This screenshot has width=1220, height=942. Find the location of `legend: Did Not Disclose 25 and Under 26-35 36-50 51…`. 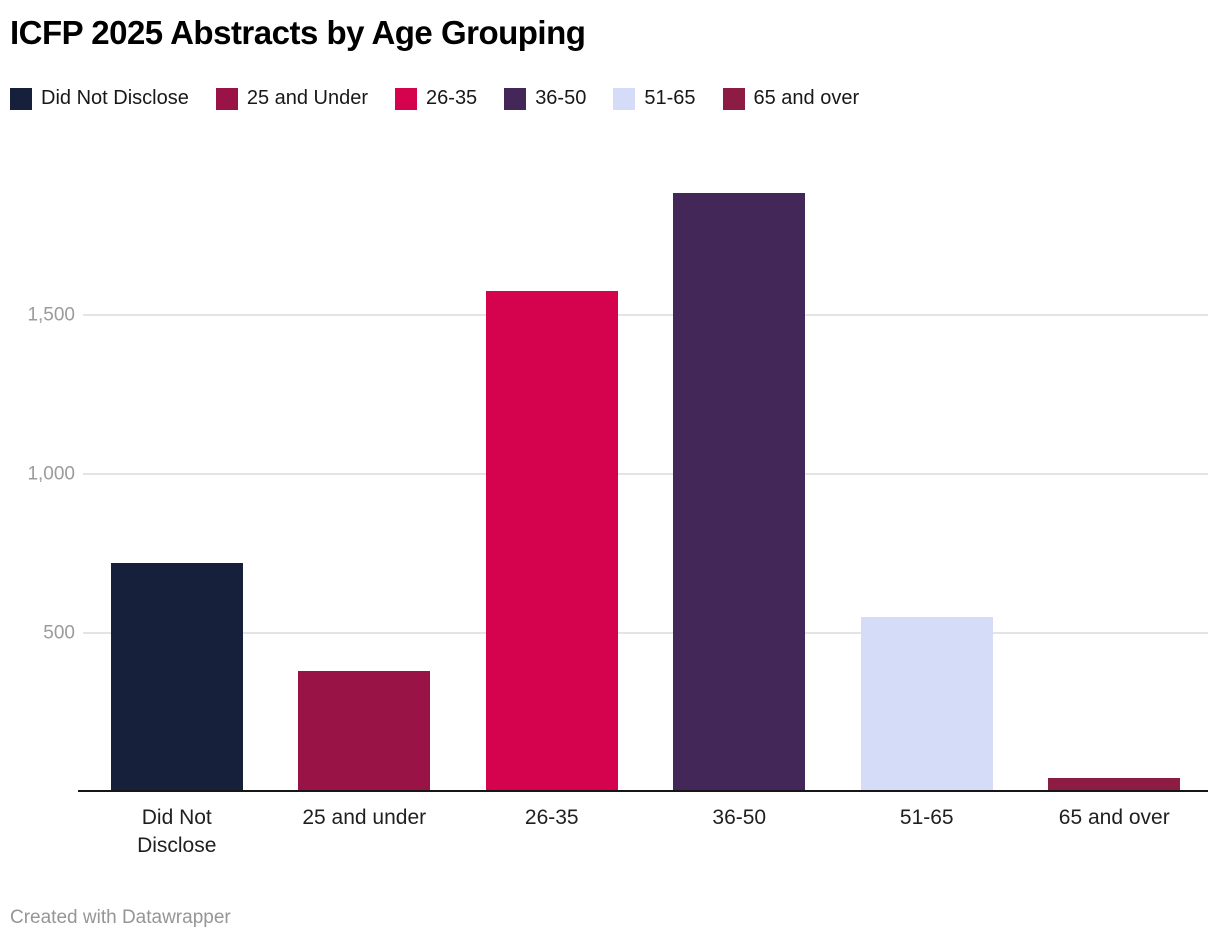

legend: Did Not Disclose 25 and Under 26-35 36-50 51… is located at coordinates (434, 98).